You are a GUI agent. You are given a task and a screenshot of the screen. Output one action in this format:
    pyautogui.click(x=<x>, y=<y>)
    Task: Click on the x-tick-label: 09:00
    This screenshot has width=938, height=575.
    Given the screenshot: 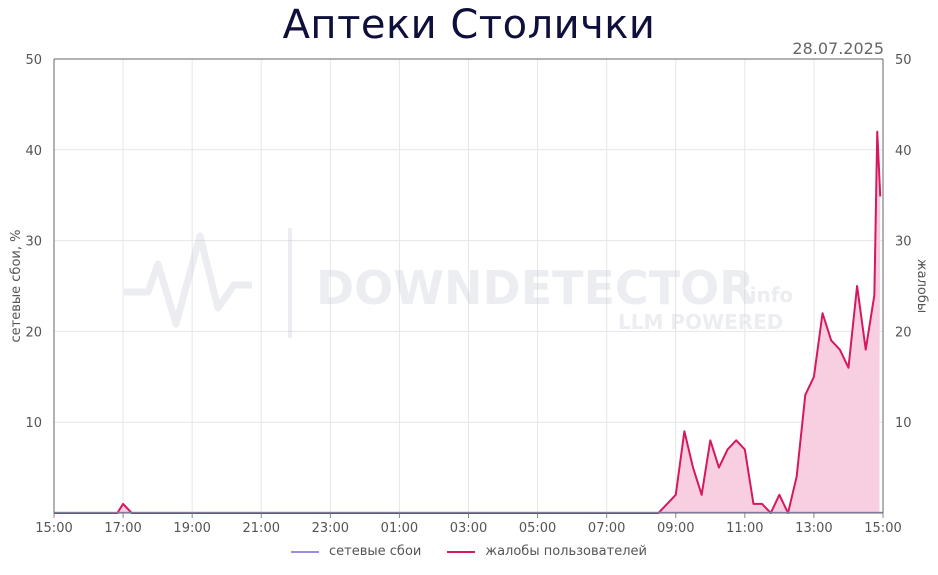 What is the action you would take?
    pyautogui.click(x=675, y=528)
    